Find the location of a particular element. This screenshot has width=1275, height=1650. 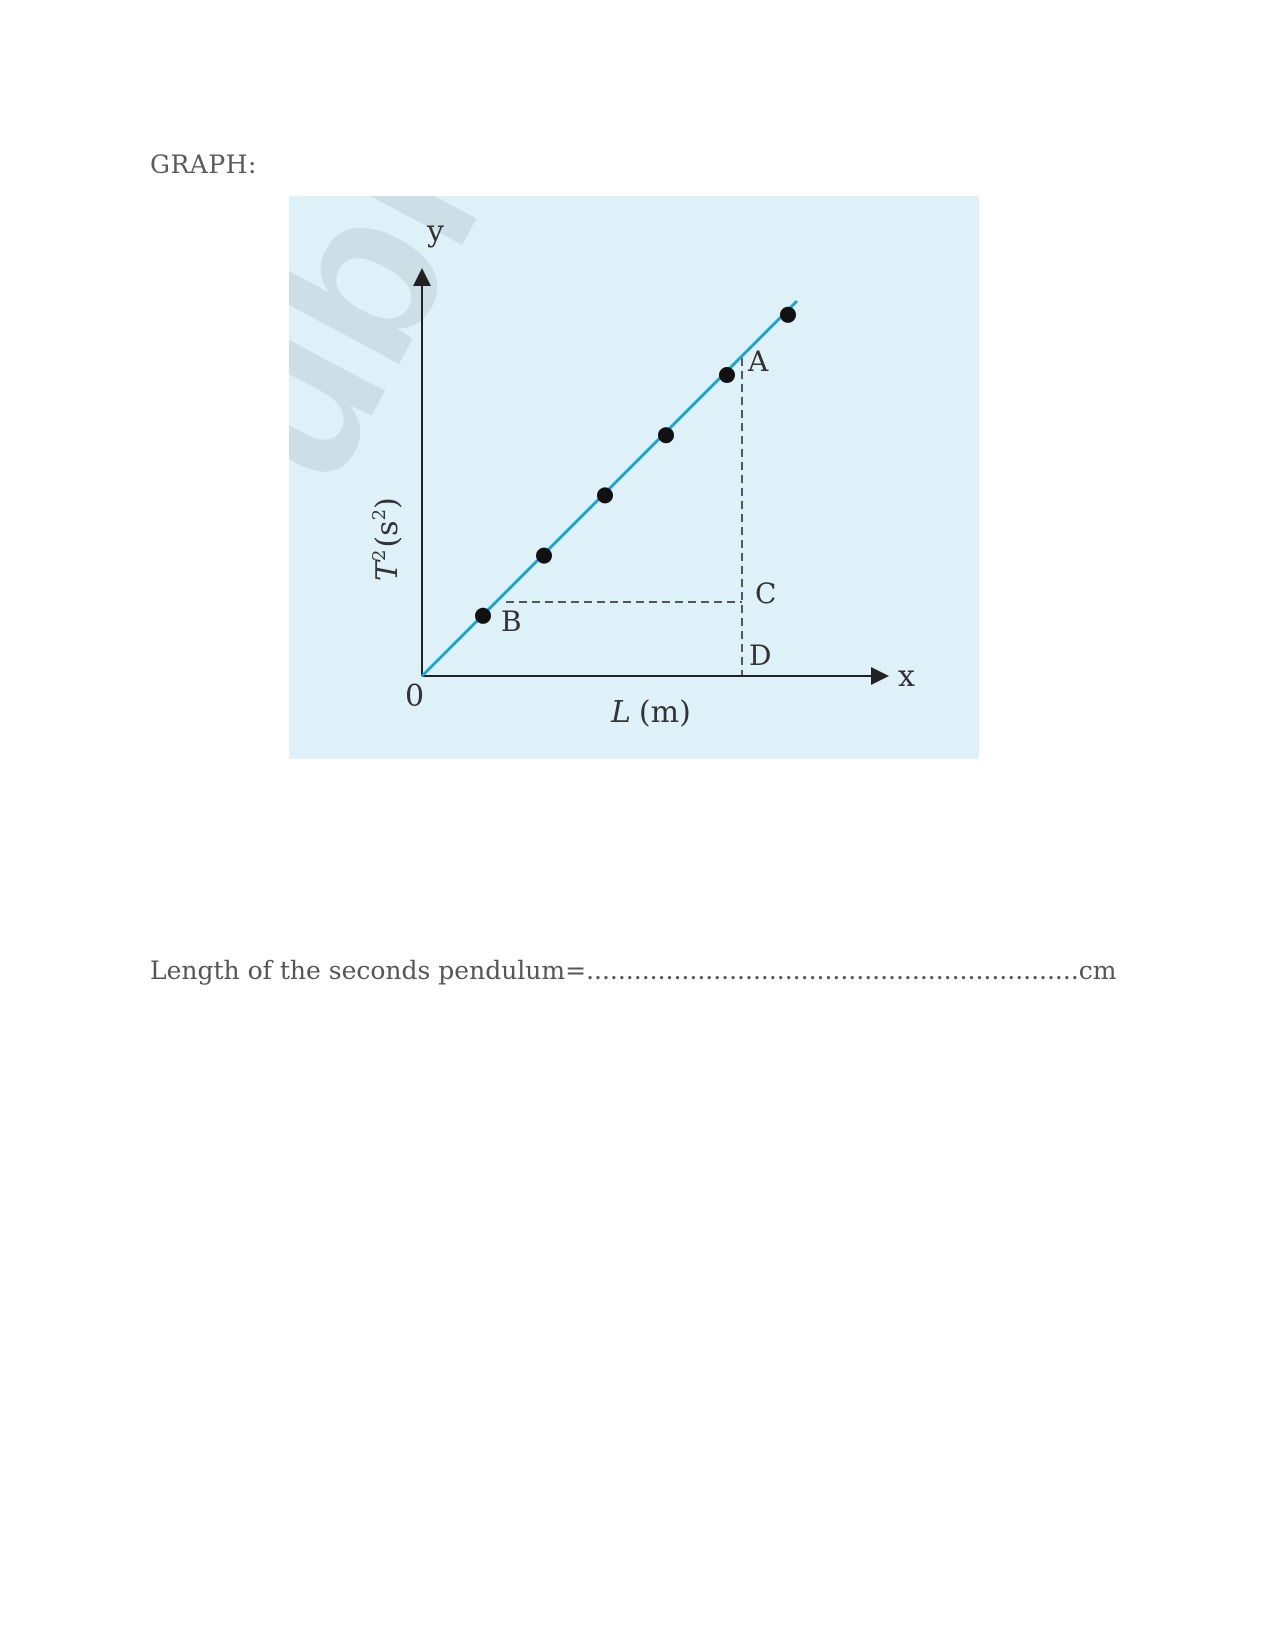

y-axis-letter: y is located at coordinates (435, 231).